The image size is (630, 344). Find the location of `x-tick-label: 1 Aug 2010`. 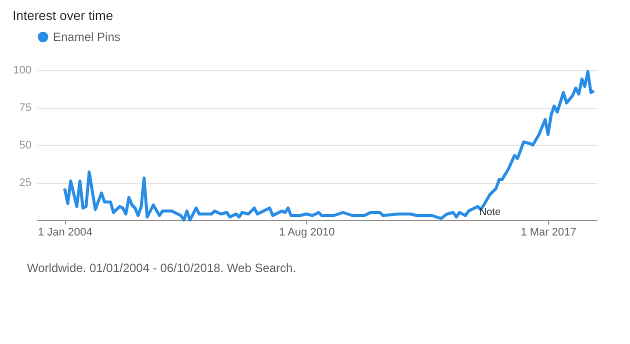

x-tick-label: 1 Aug 2010 is located at coordinates (307, 232).